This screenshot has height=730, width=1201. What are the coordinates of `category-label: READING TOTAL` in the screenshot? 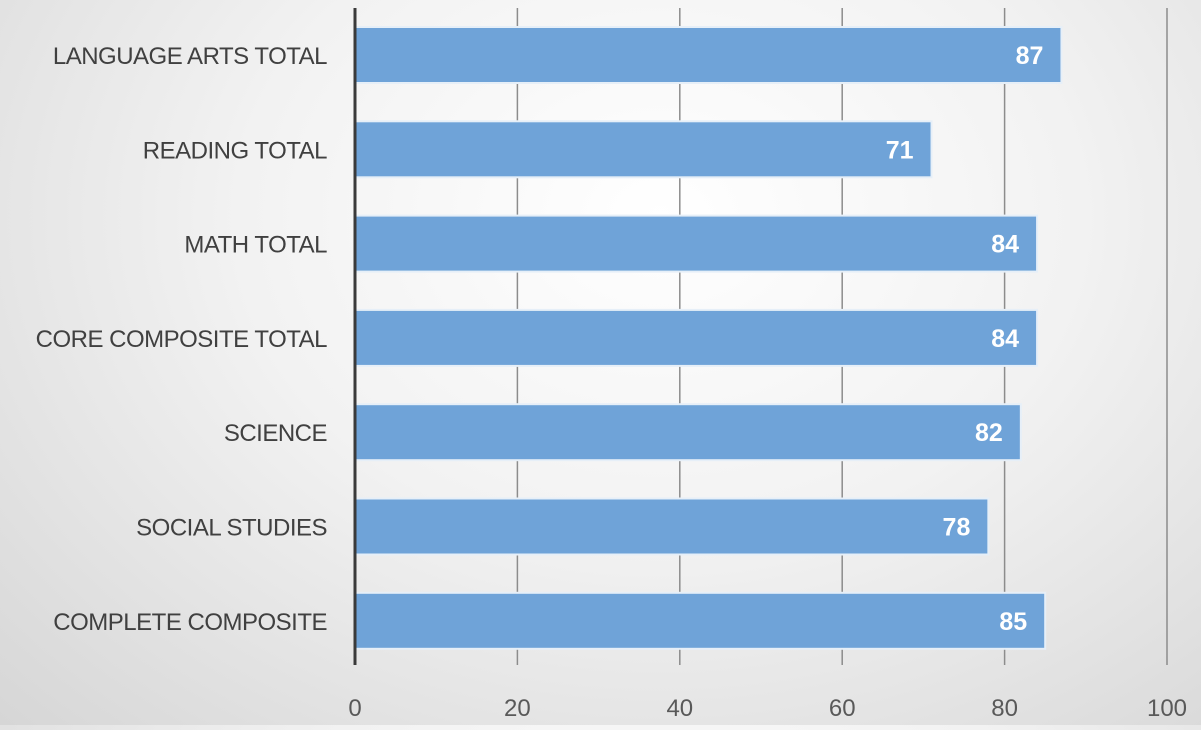 It's located at (235, 150).